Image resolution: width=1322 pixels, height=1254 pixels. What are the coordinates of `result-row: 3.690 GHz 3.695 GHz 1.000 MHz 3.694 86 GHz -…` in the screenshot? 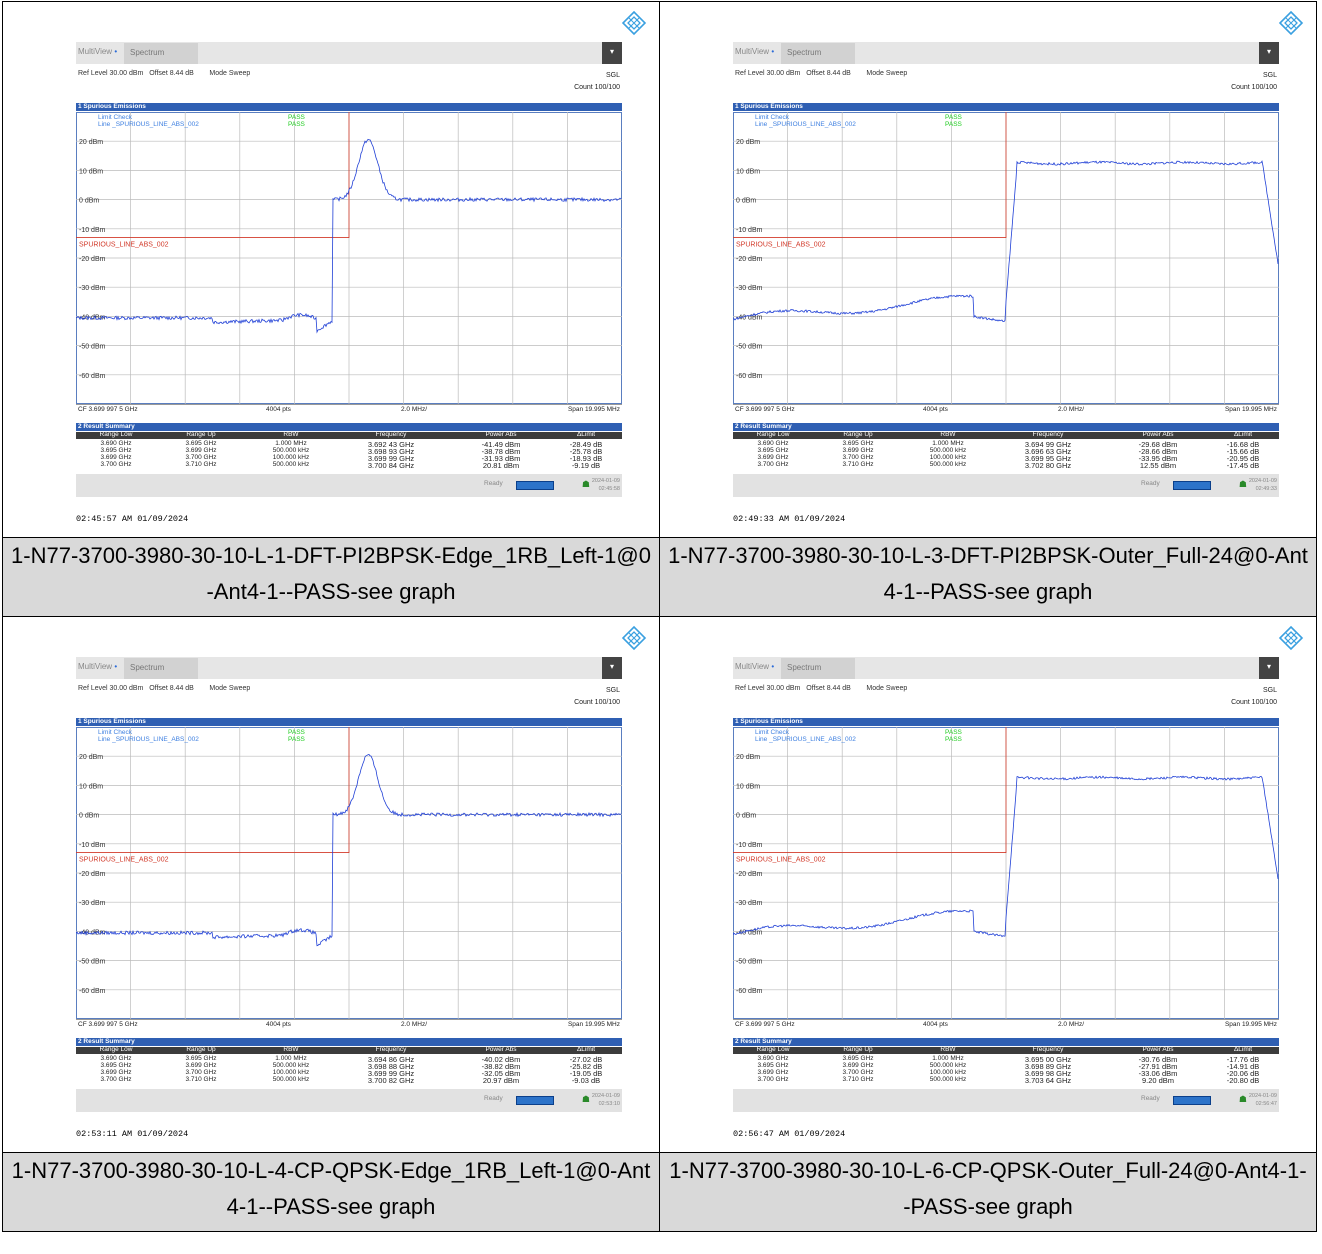 It's located at (349, 1059).